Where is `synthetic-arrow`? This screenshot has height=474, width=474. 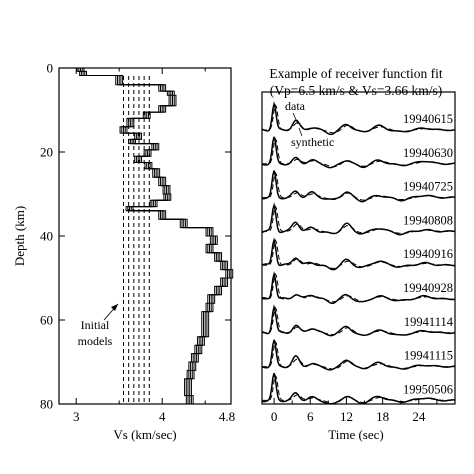 synthetic-arrow is located at coordinates (300, 132).